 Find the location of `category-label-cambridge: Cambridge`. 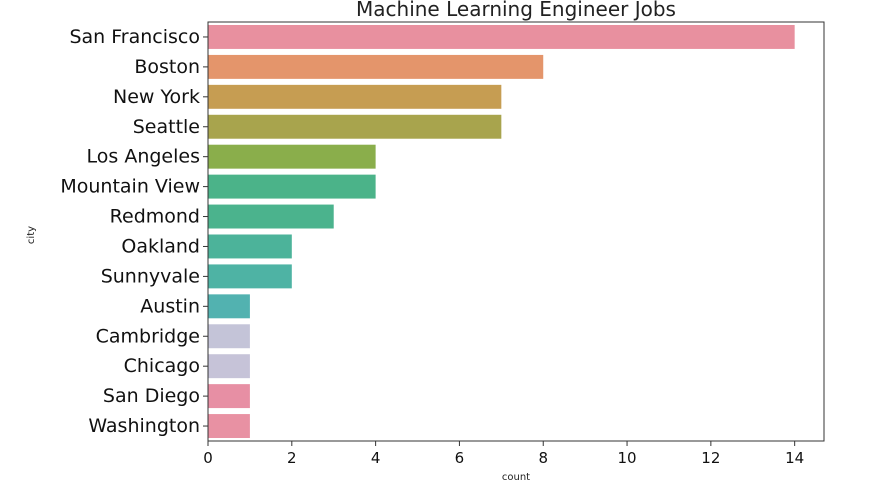

category-label-cambridge: Cambridge is located at coordinates (148, 336).